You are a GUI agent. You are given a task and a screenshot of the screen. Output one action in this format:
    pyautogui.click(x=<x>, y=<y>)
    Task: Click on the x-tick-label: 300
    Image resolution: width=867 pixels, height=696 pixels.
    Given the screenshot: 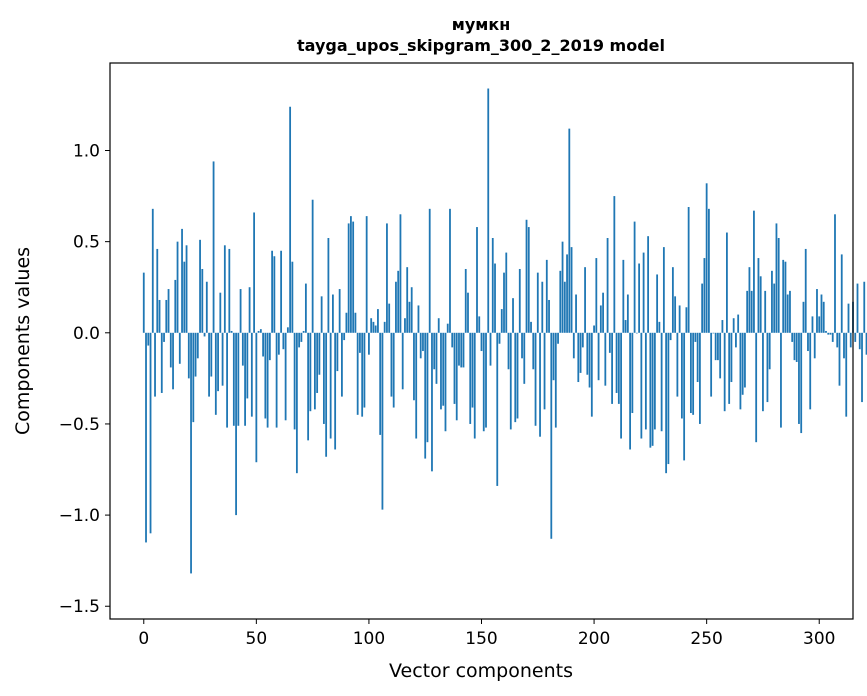 What is the action you would take?
    pyautogui.click(x=819, y=639)
    